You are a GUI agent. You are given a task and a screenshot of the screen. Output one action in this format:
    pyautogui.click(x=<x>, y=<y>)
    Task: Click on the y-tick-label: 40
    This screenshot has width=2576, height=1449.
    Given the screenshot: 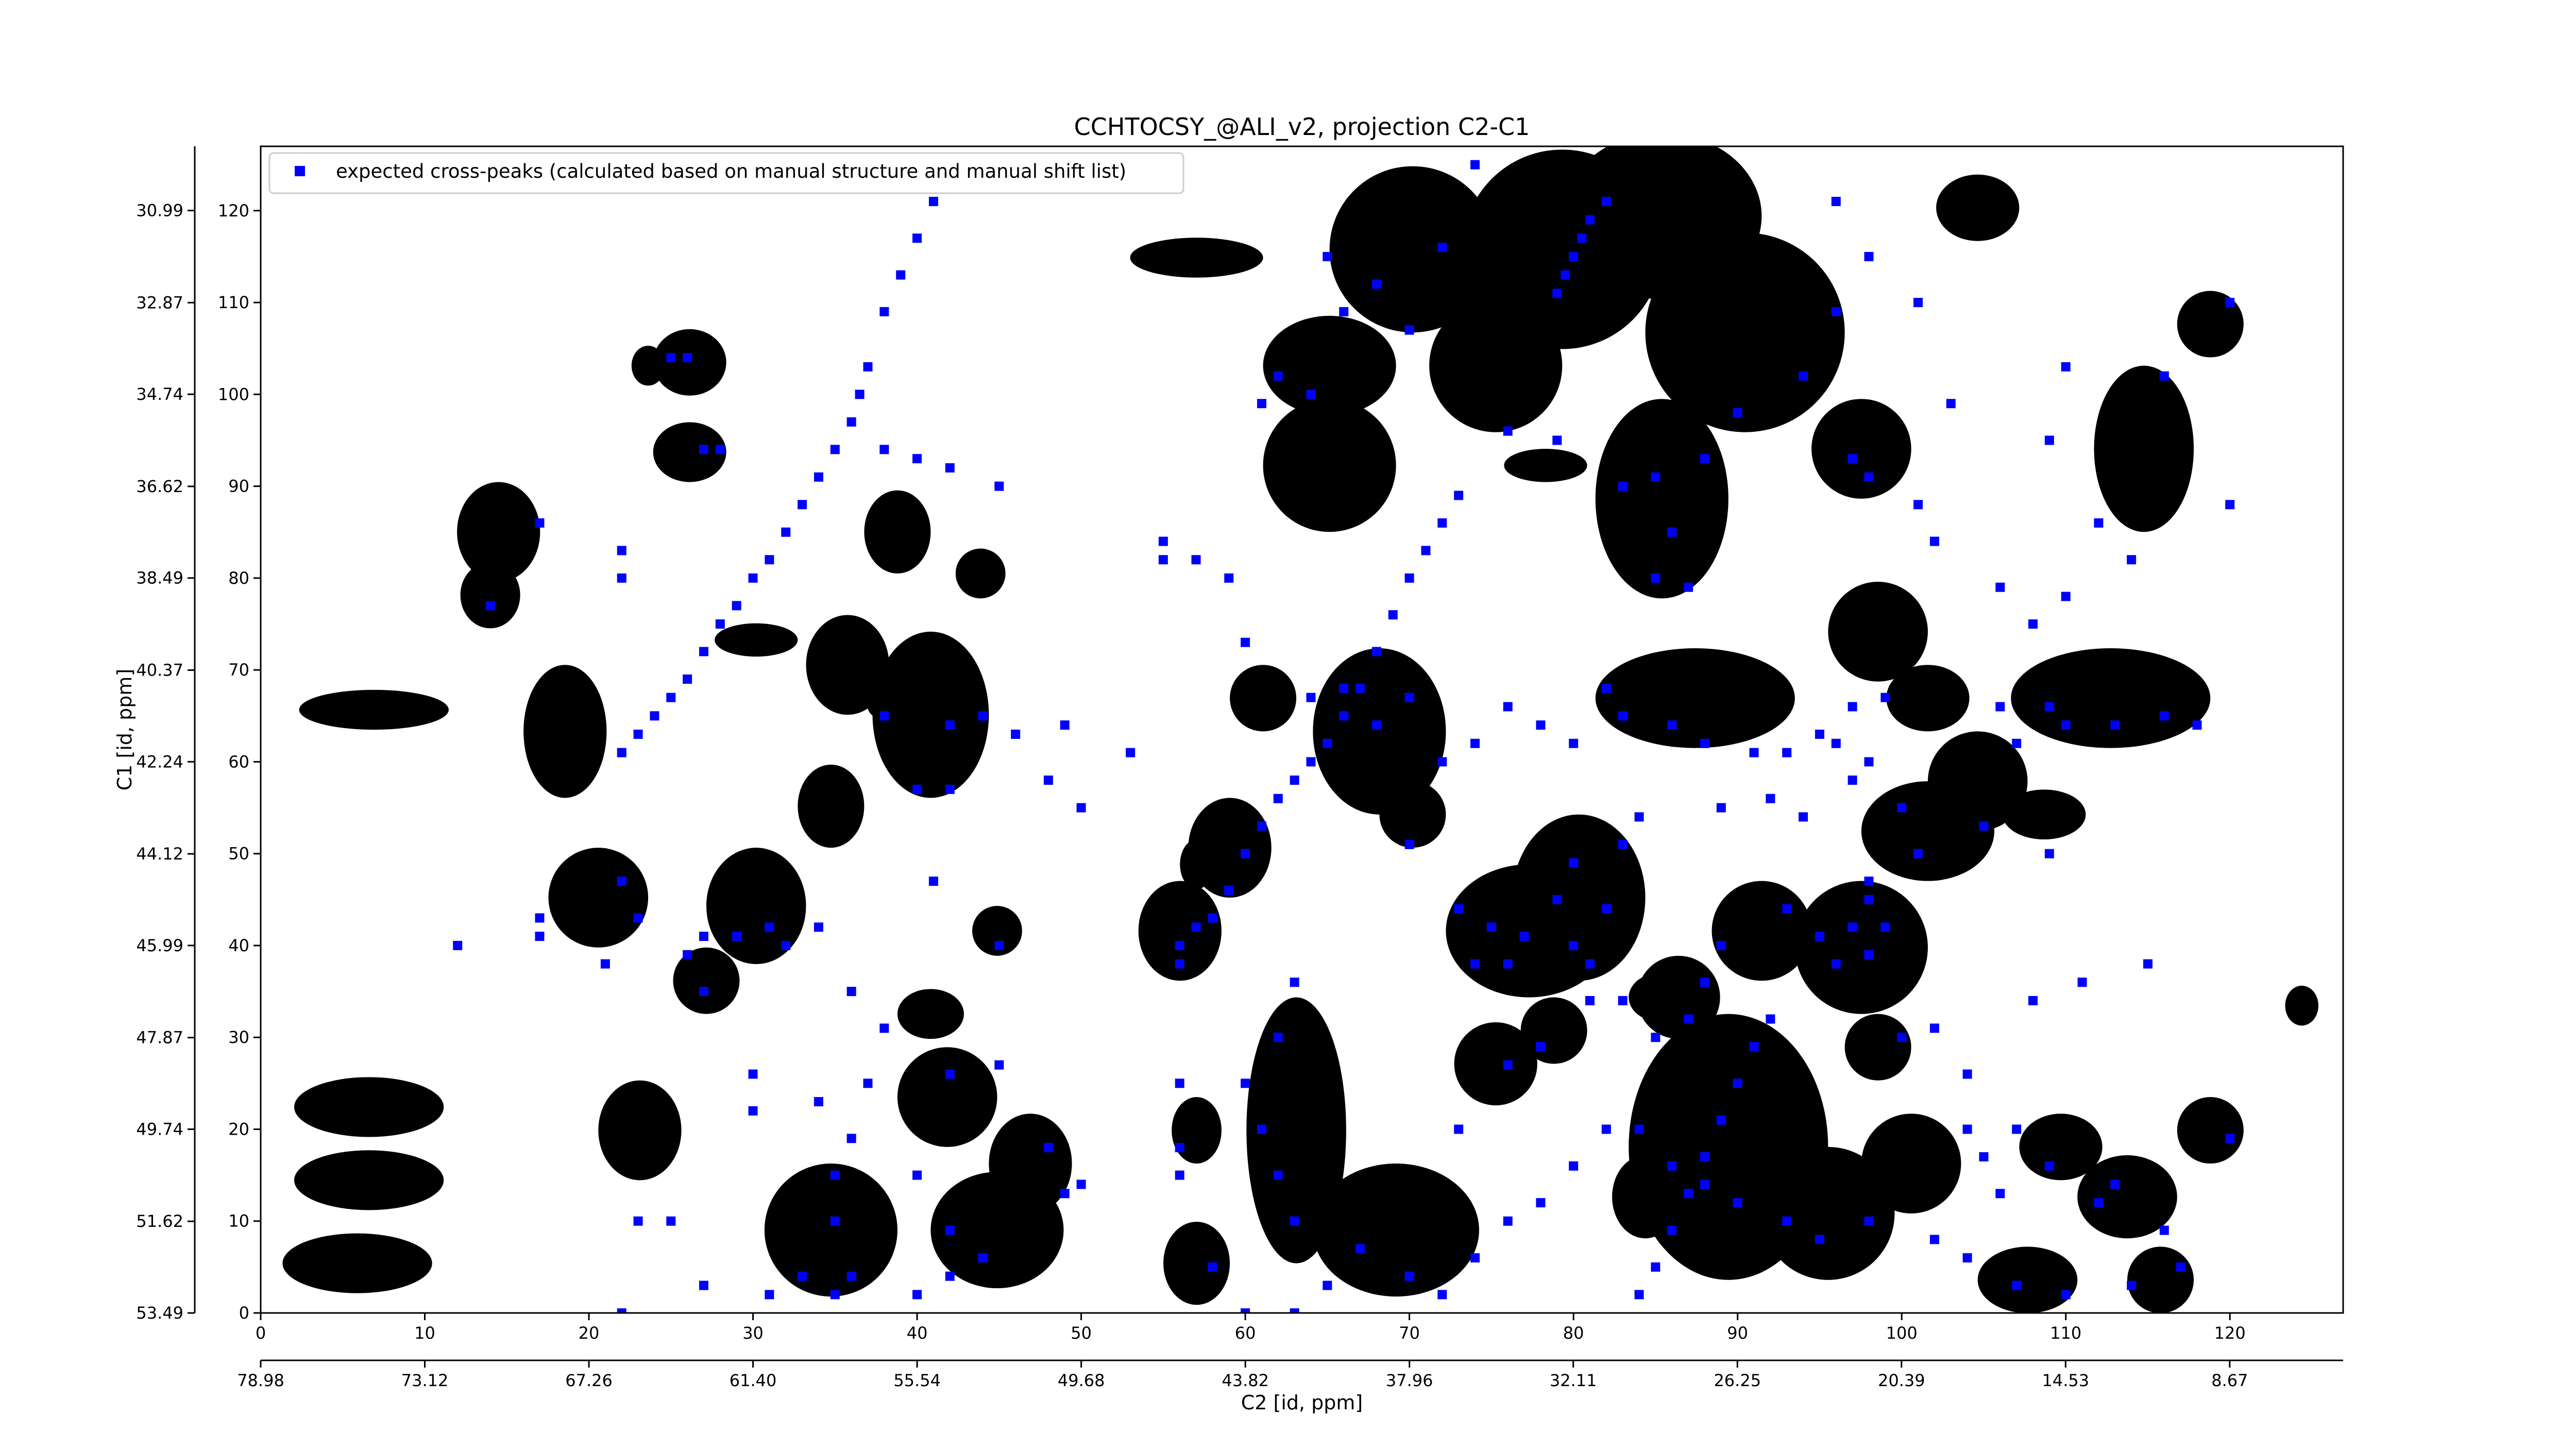 What is the action you would take?
    pyautogui.click(x=238, y=945)
    